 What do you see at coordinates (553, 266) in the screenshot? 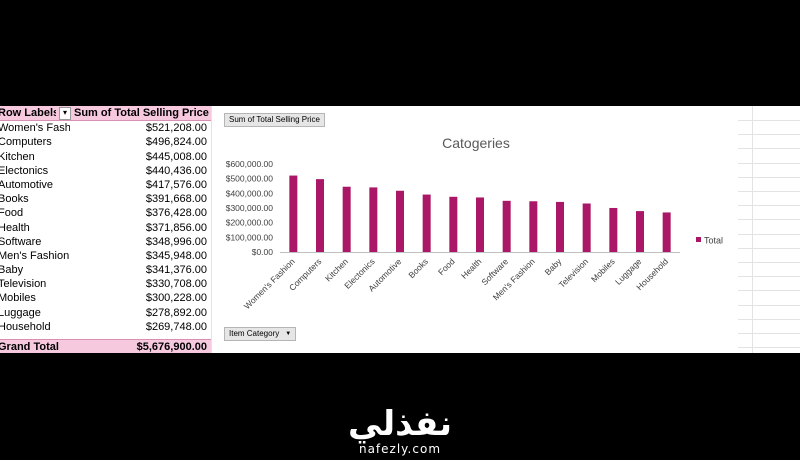
I see `x-tick-label: Baby` at bounding box center [553, 266].